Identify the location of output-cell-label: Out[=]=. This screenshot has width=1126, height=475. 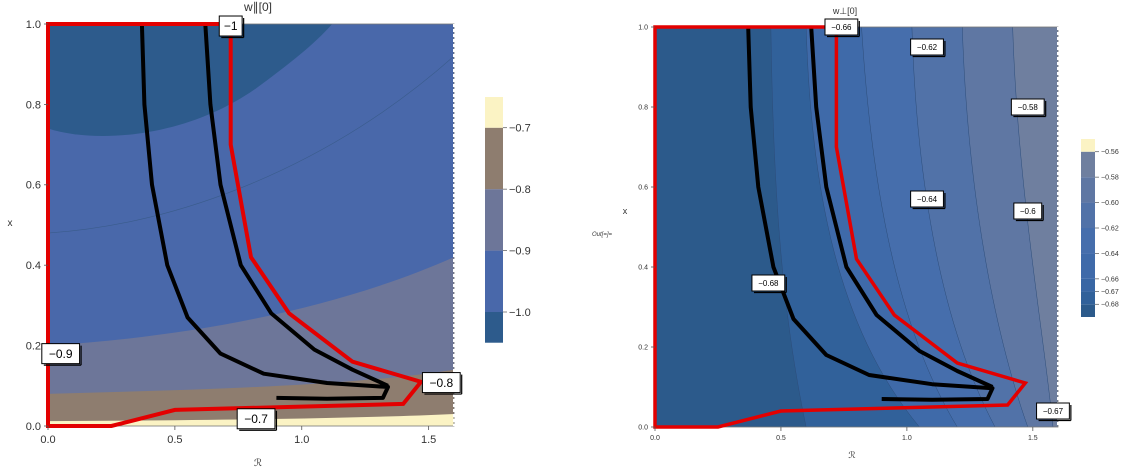
(602, 235).